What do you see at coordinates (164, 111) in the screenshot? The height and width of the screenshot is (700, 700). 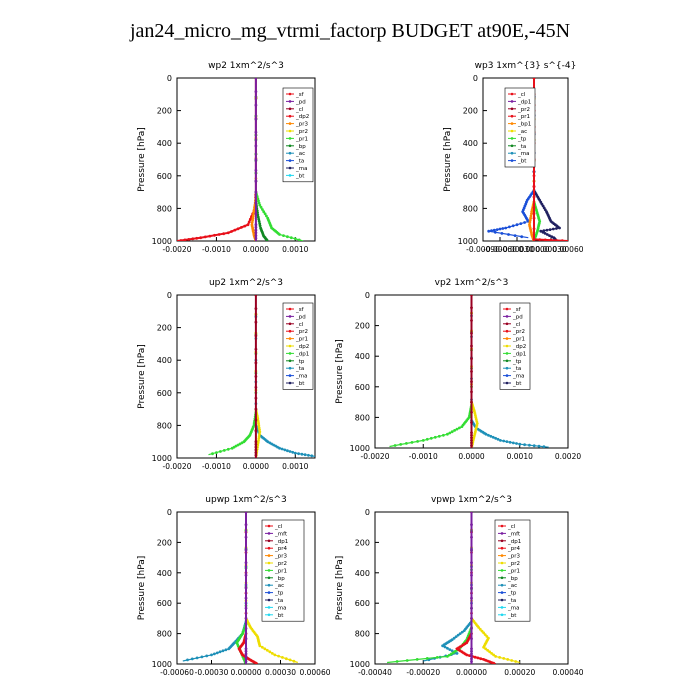 I see `y-tick-label: 200` at bounding box center [164, 111].